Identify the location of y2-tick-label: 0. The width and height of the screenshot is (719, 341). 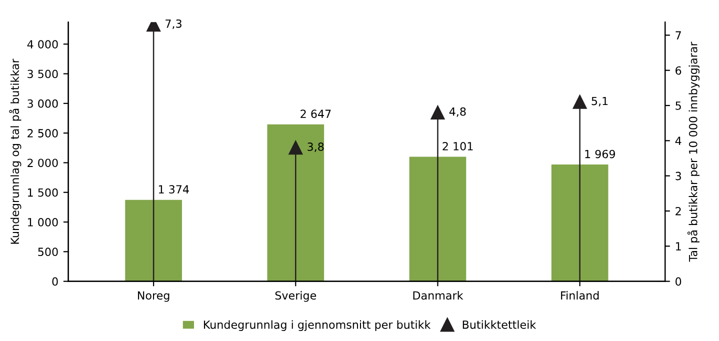
(679, 281).